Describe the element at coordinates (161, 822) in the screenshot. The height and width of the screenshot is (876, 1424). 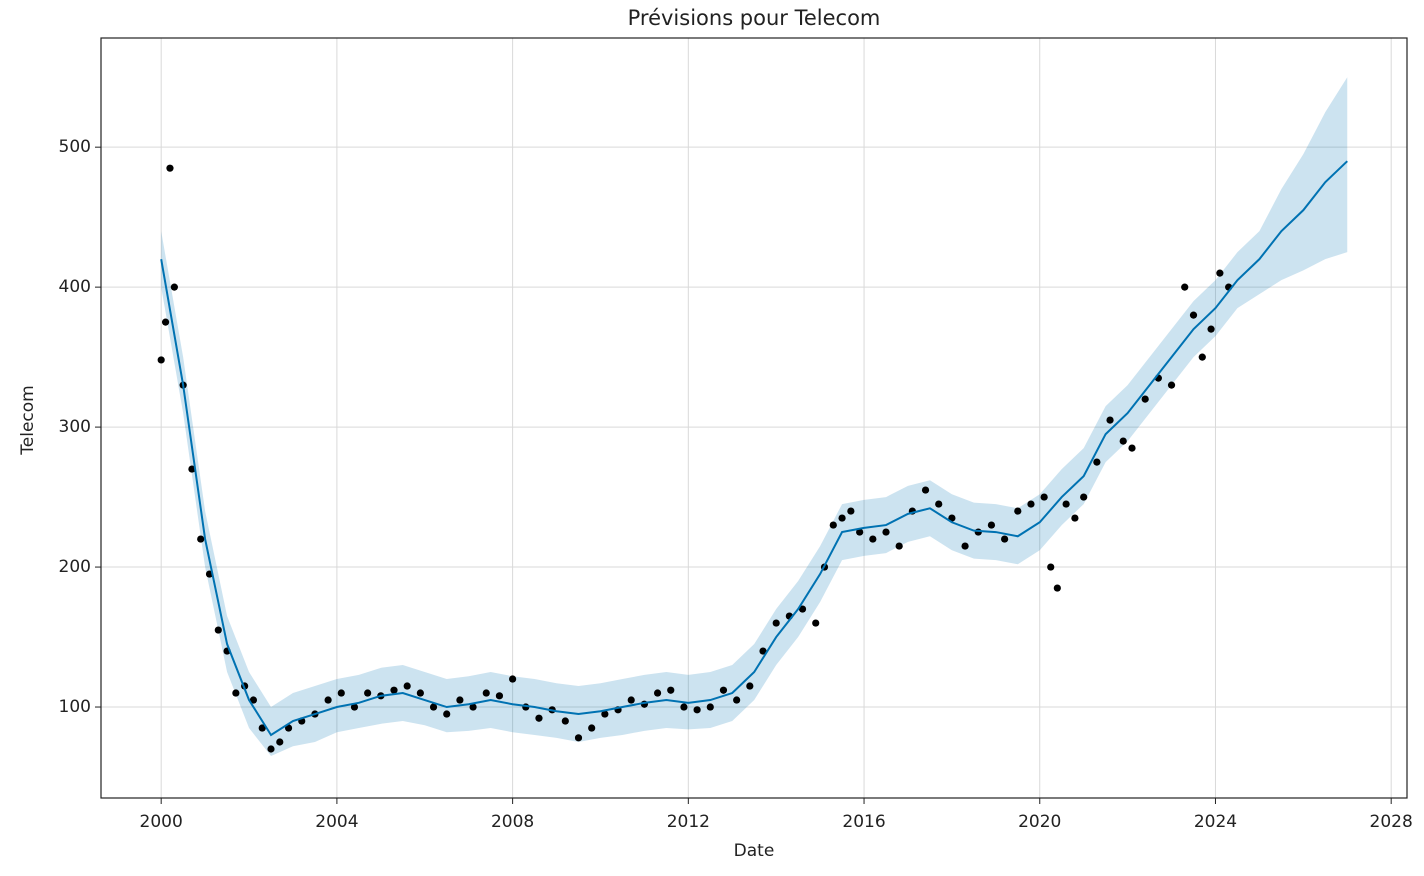
I see `x-tick-label: 2000` at that location.